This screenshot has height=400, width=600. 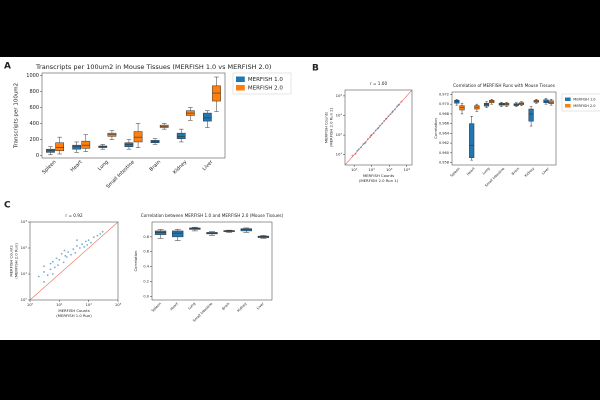 What do you see at coordinates (407, 169) in the screenshot?
I see `x-tick-label: 10⁴` at bounding box center [407, 169].